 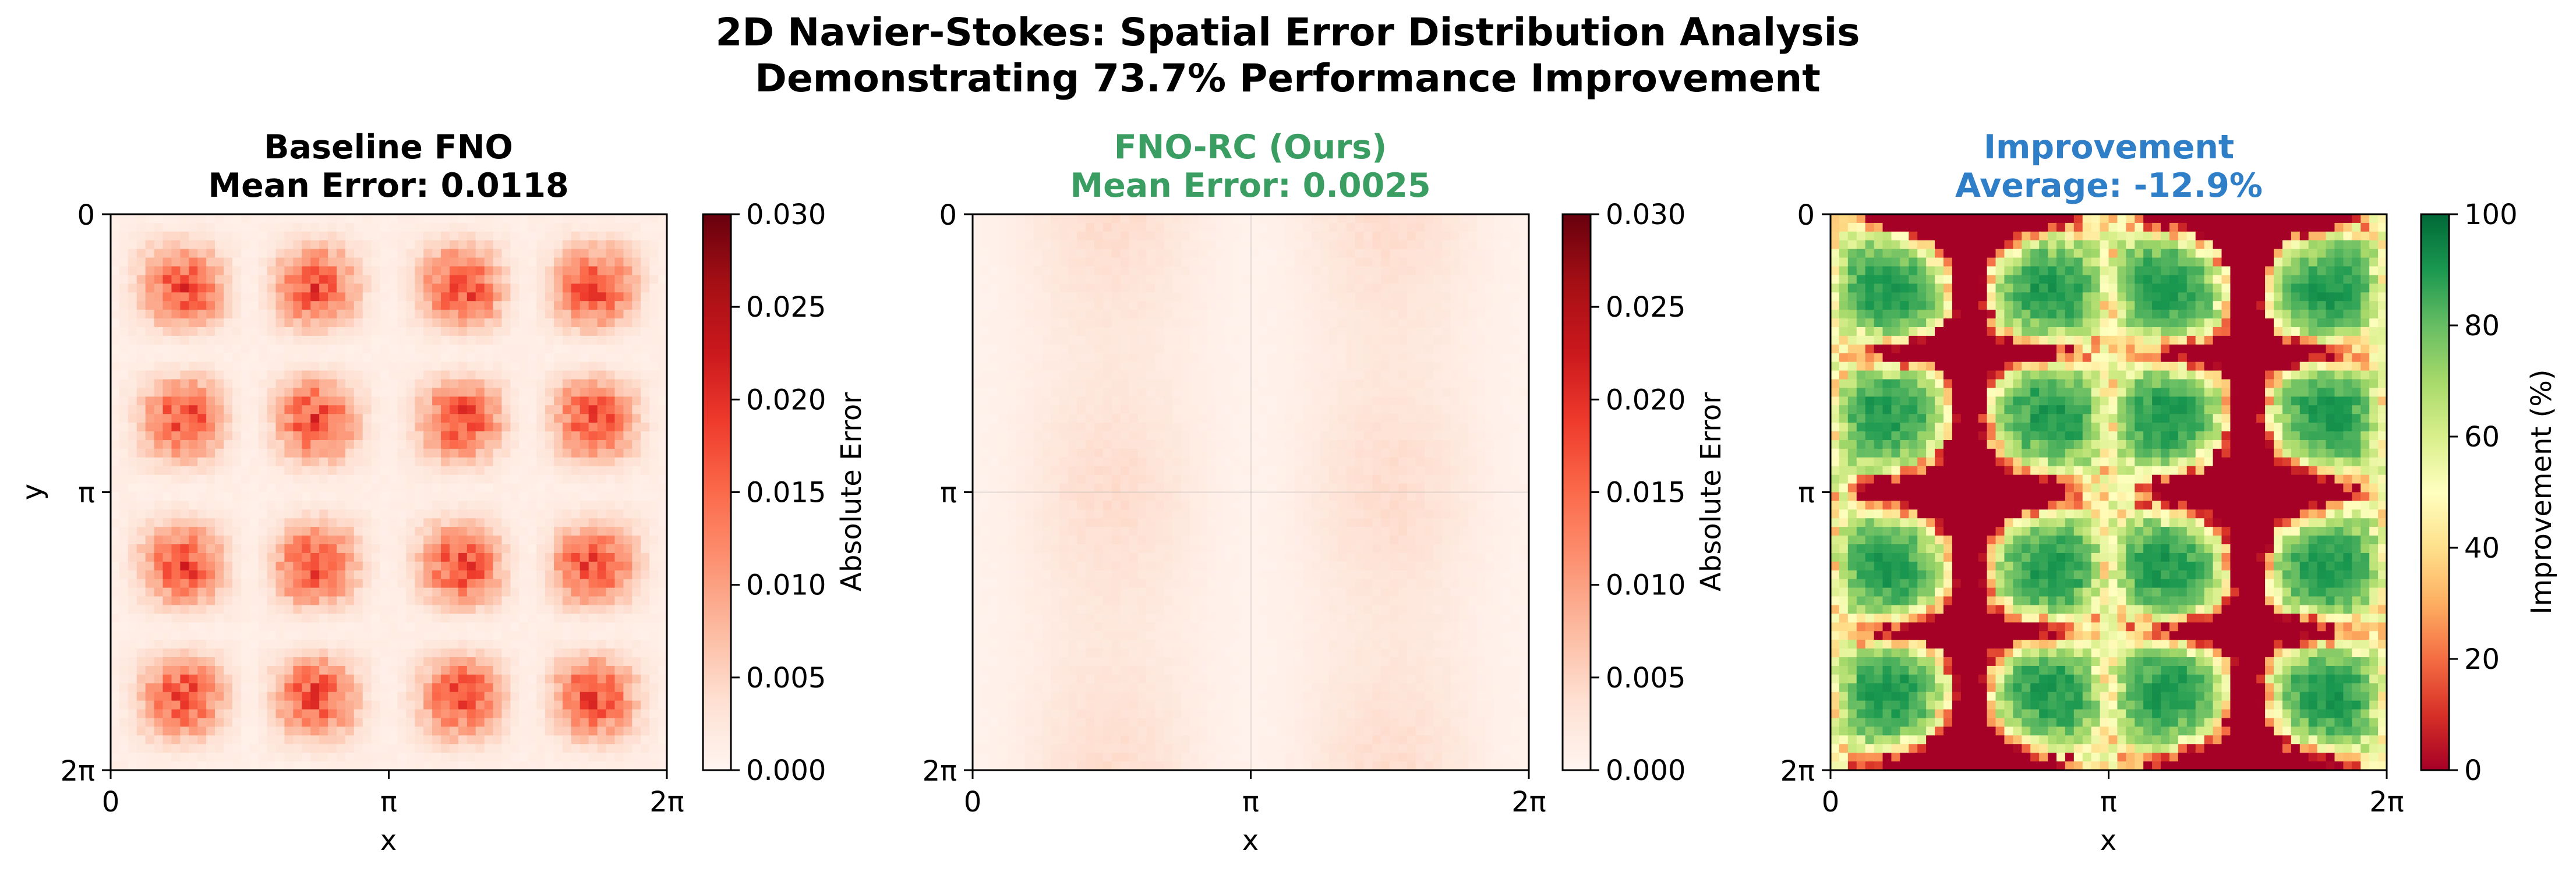 What do you see at coordinates (86, 493) in the screenshot?
I see `y-tick-label: π` at bounding box center [86, 493].